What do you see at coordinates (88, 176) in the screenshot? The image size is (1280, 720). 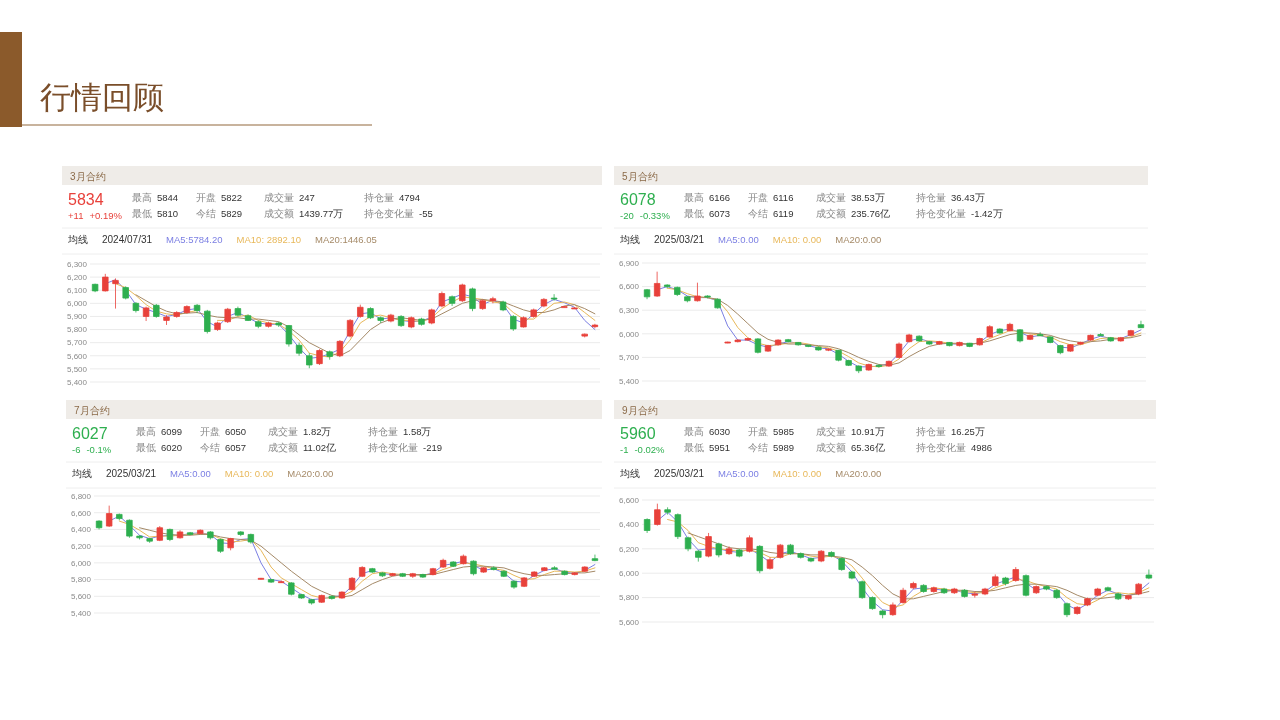 I see `chart-title: 3月合约` at bounding box center [88, 176].